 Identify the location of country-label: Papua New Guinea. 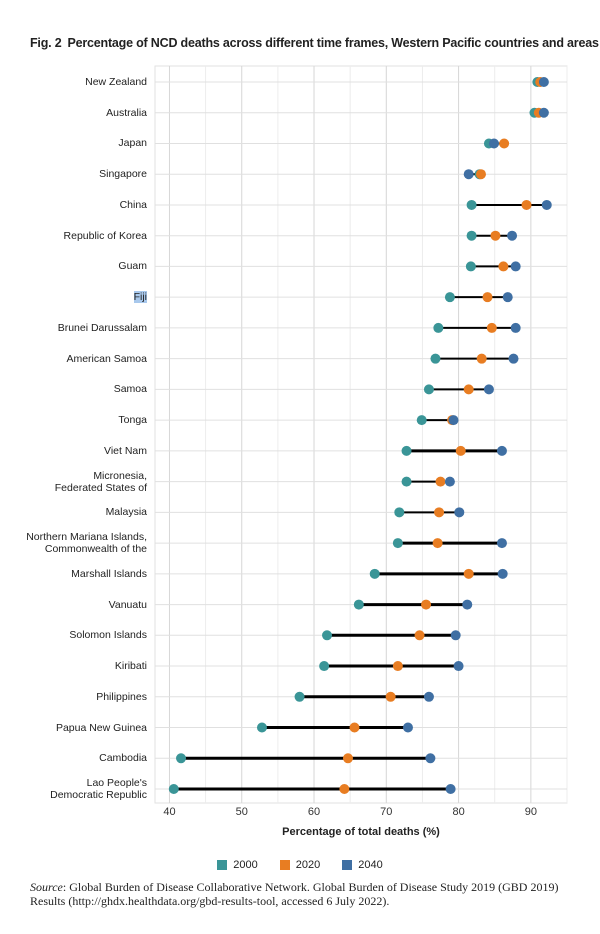
(101, 728).